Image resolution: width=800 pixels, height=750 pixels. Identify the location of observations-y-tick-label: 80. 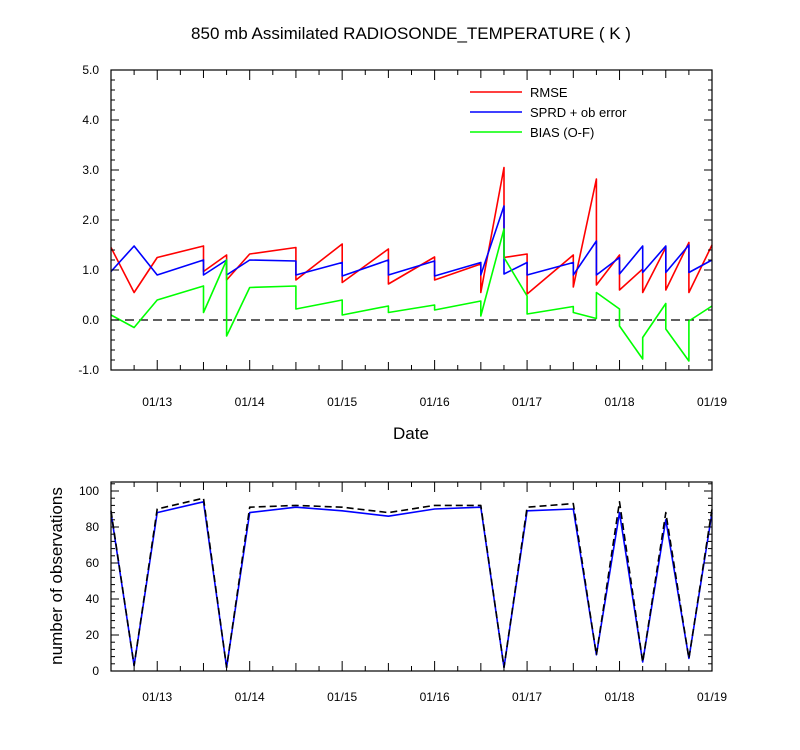
(93, 527).